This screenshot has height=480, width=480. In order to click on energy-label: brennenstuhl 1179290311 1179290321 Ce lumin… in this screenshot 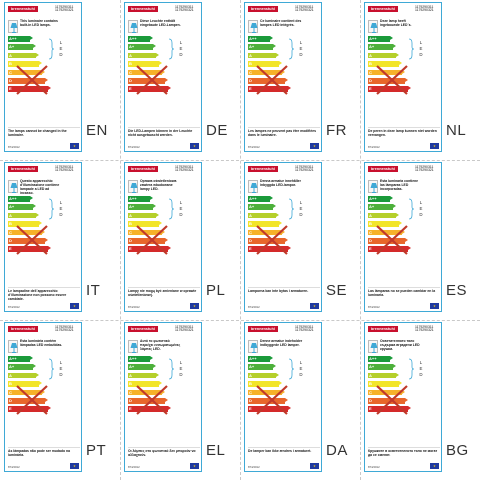, I will do `click(283, 77)`.